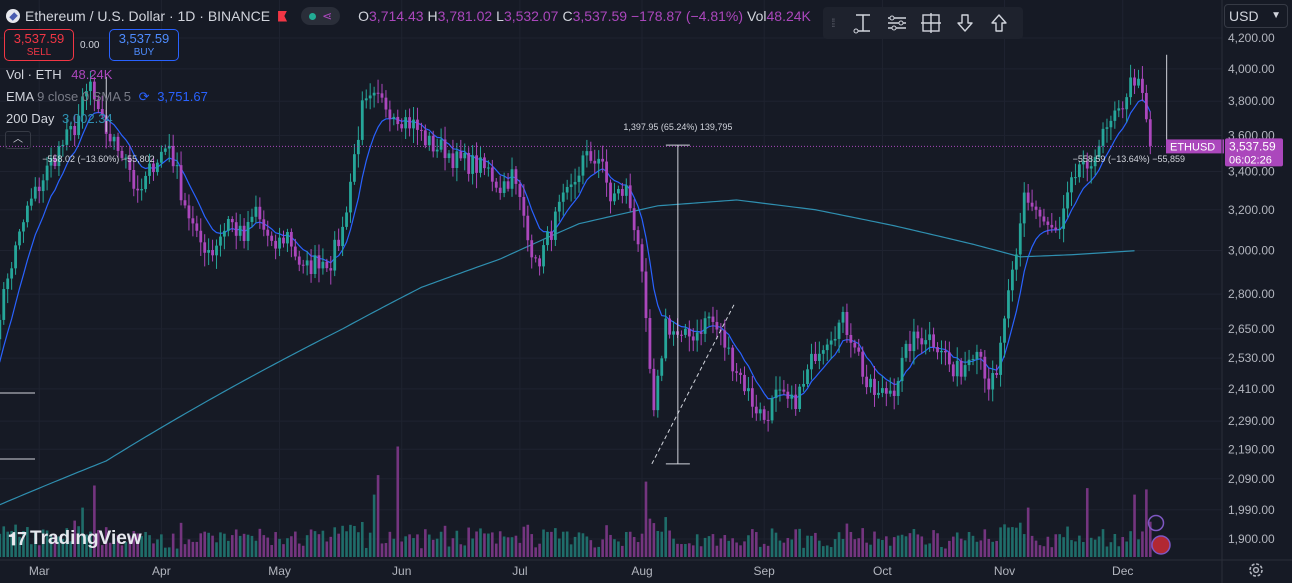  I want to click on text-cursor-icon, so click(863, 23).